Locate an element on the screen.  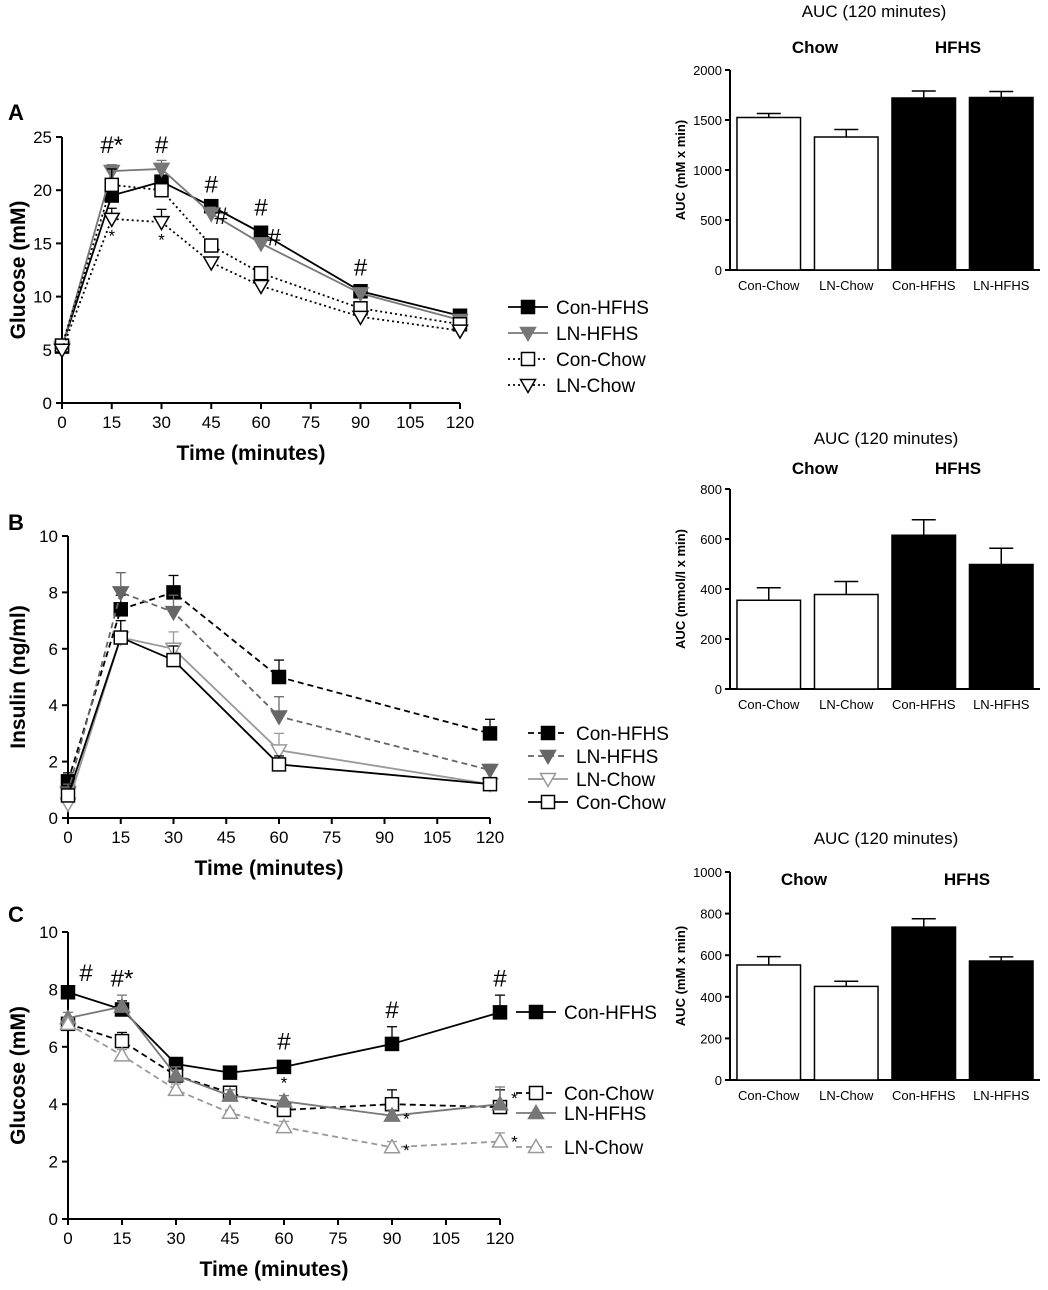
legend-marker-ln-chow is located at coordinates (536, 1145).